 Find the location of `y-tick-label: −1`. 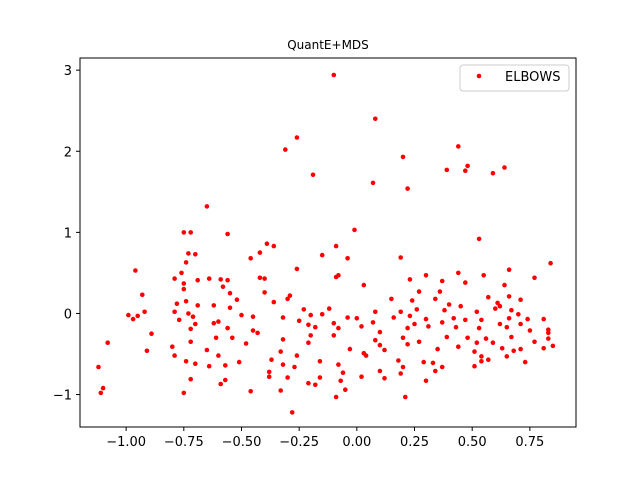

y-tick-label: −1 is located at coordinates (62, 396).